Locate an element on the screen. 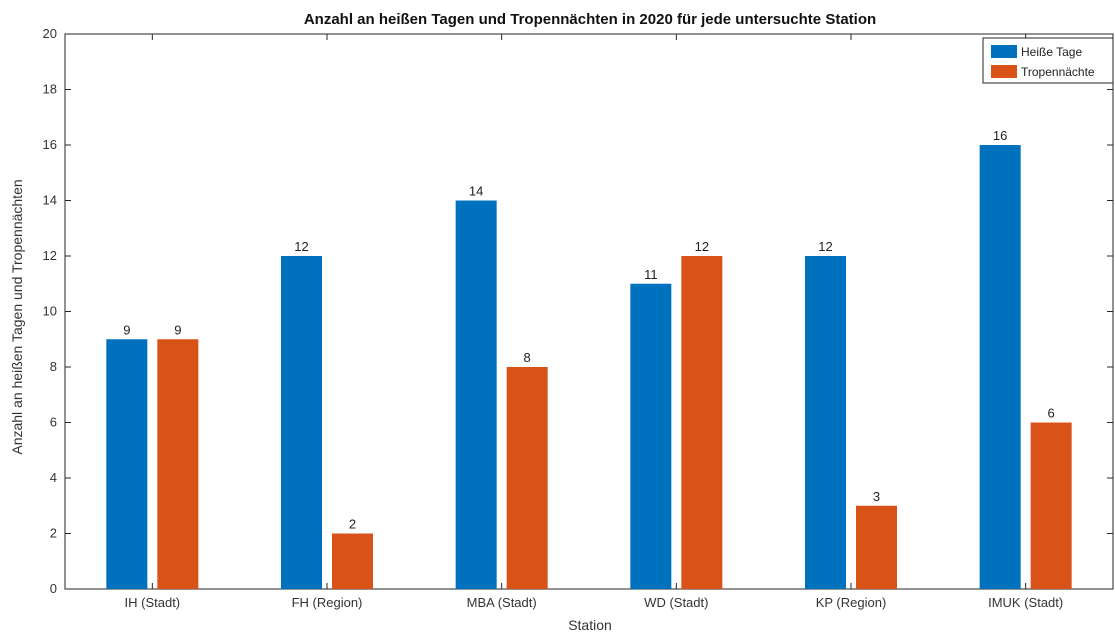  y-tick-label: 16 is located at coordinates (50, 144).